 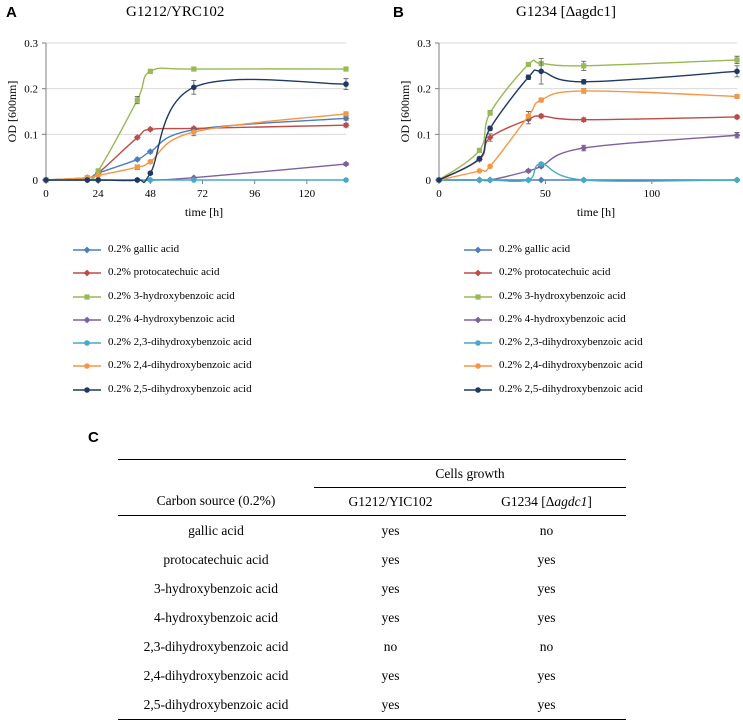 I want to click on x-tick-label: 0, so click(x=46, y=194).